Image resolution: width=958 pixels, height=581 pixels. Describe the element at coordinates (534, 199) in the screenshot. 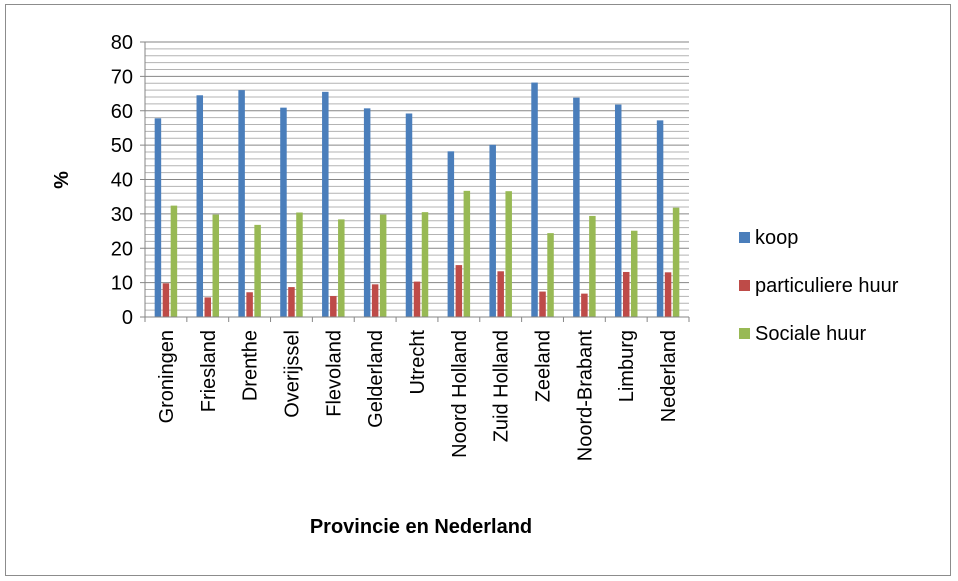

I see `bar-koop-zeeland` at that location.